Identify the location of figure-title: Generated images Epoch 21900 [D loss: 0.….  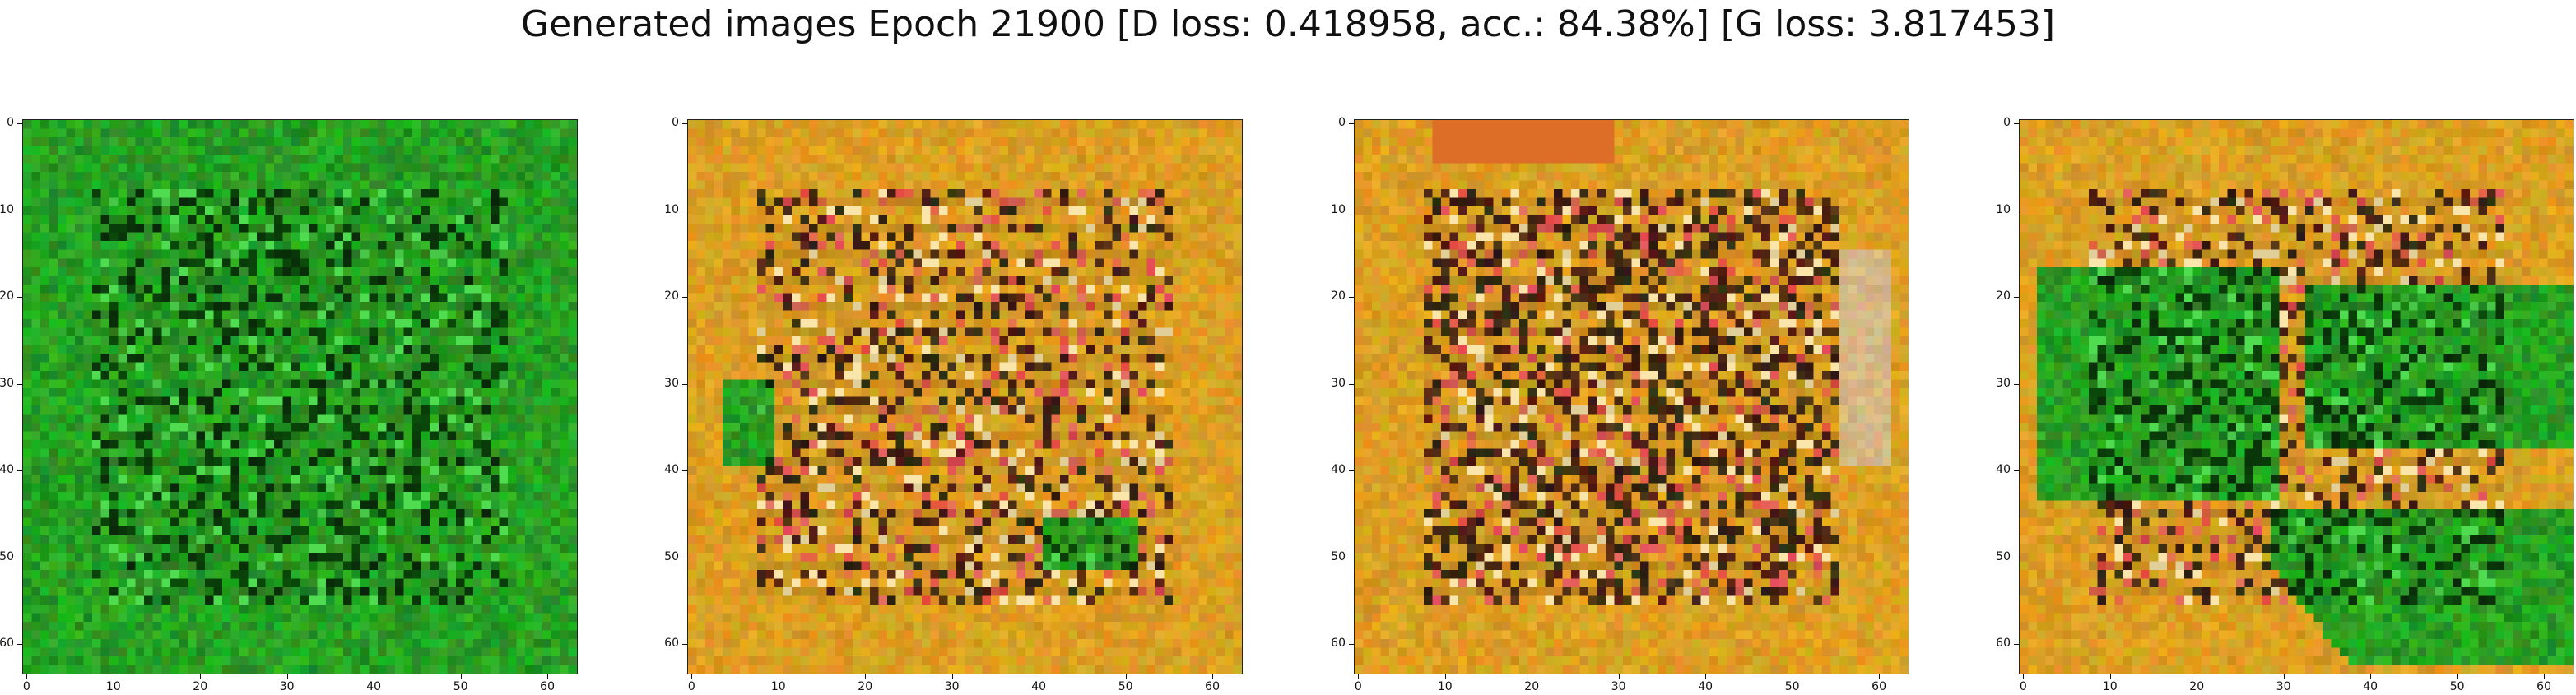
(1288, 24).